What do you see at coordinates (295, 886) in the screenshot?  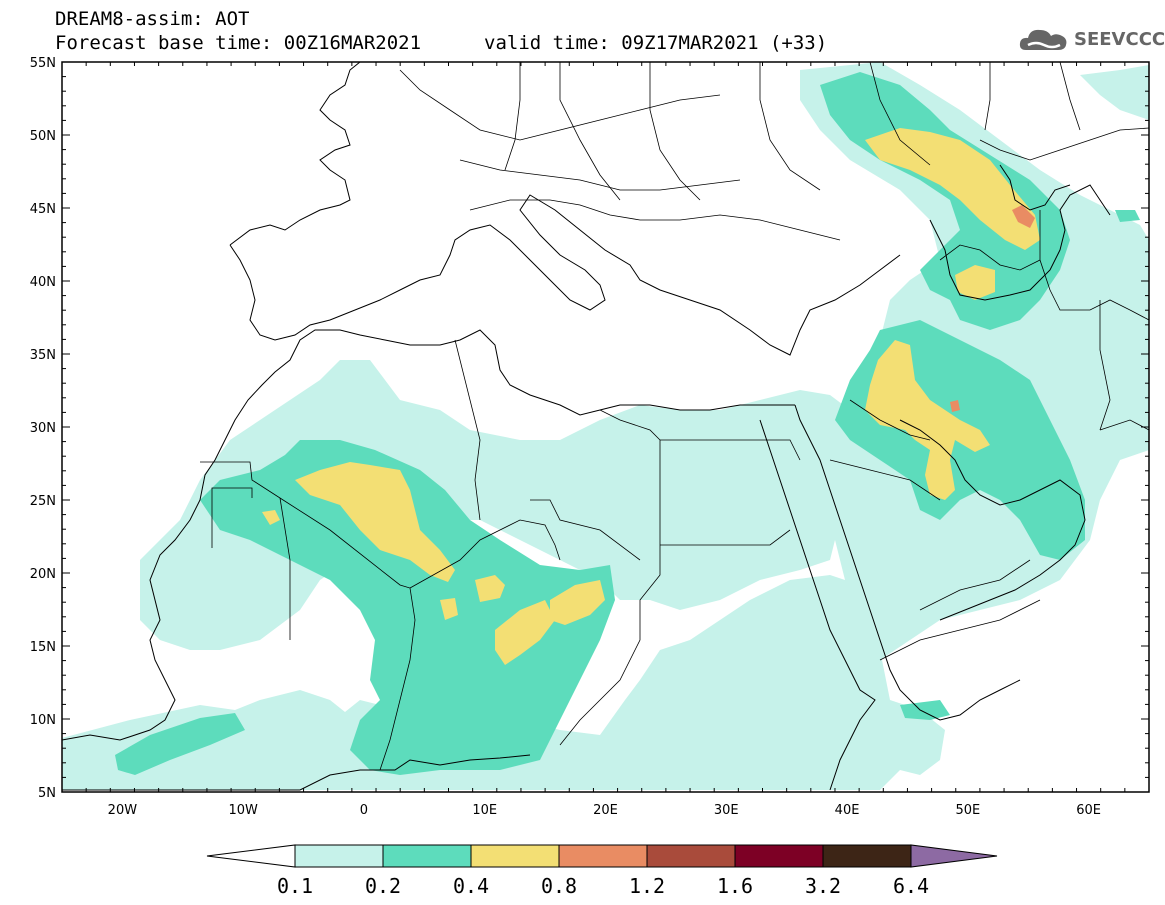 I see `colorbar-label: 0.1` at bounding box center [295, 886].